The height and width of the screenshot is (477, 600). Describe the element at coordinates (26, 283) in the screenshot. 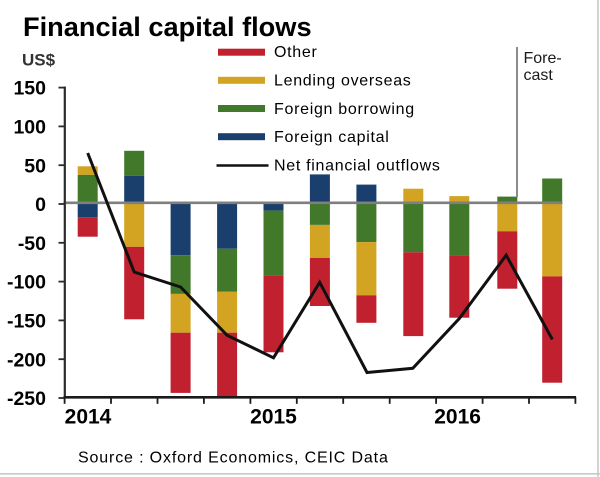

I see `svg-text: -100` at that location.